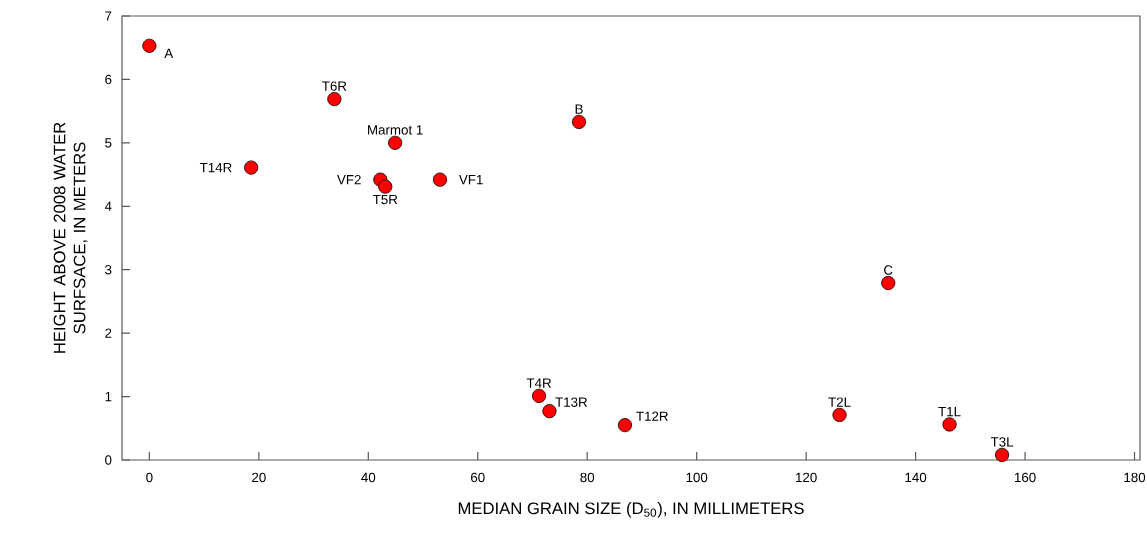 The height and width of the screenshot is (553, 1147). What do you see at coordinates (108, 396) in the screenshot?
I see `y-tick-label: 1` at bounding box center [108, 396].